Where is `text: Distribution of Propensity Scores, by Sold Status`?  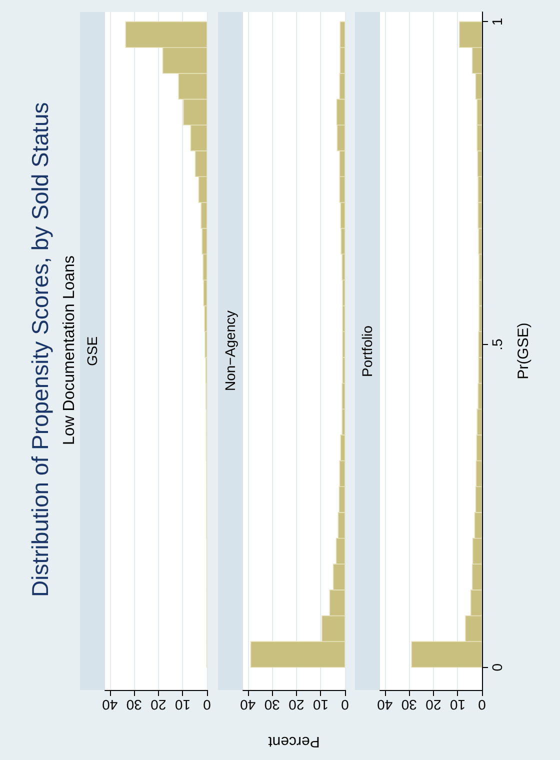 text: Distribution of Propensity Scores, by Sold Status is located at coordinates (40, 351).